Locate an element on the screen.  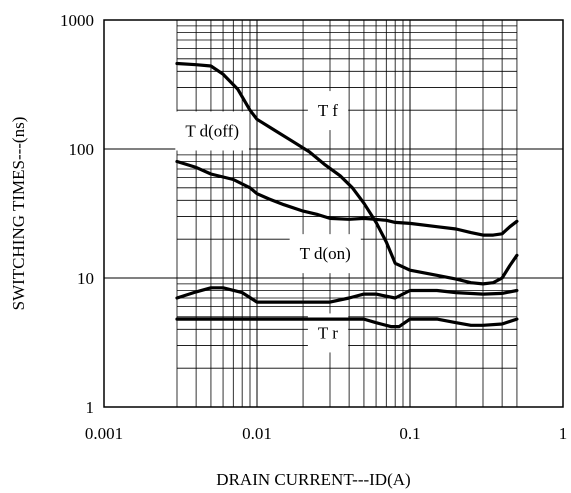
x-tick-label: 0.1 is located at coordinates (409, 433).